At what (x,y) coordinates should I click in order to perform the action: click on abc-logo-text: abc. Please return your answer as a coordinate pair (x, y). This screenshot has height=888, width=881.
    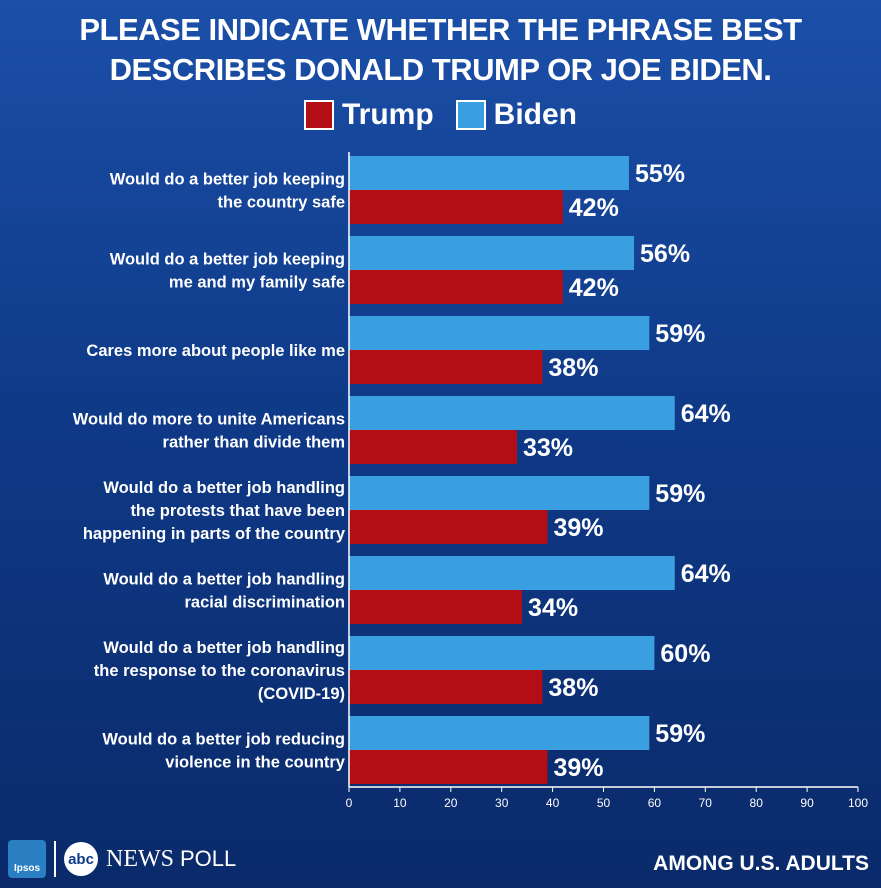
    Looking at the image, I should click on (81, 859).